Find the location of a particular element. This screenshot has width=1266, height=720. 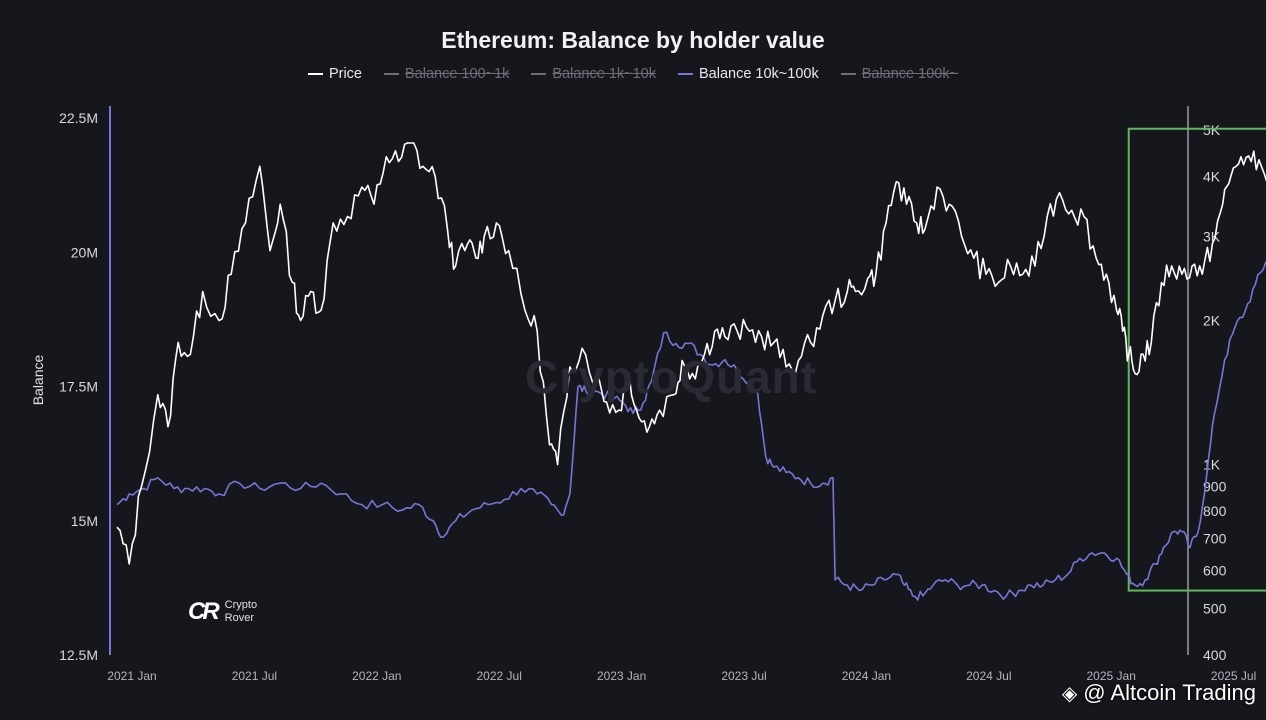

logo-mark: CR is located at coordinates (204, 611).